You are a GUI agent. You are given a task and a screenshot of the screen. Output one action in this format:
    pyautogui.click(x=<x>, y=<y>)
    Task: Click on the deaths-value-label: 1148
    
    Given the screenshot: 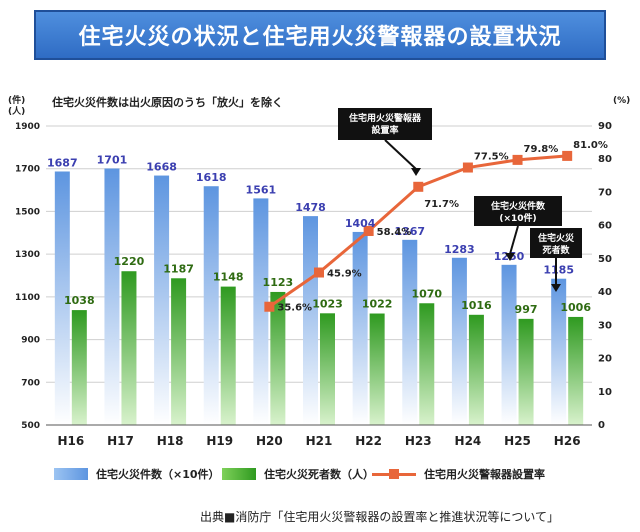 What is the action you would take?
    pyautogui.click(x=228, y=277)
    